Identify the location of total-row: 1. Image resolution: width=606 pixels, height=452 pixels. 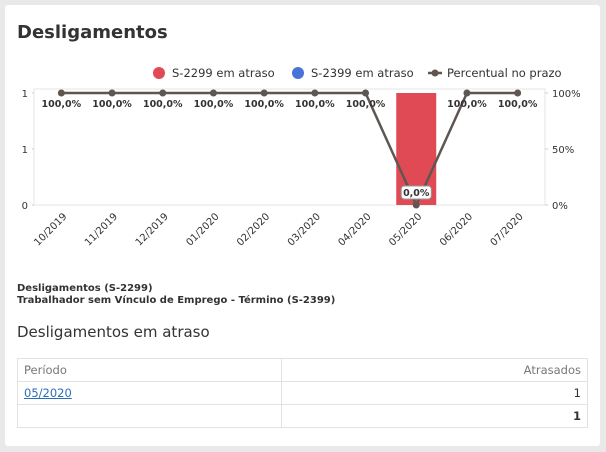
(302, 416).